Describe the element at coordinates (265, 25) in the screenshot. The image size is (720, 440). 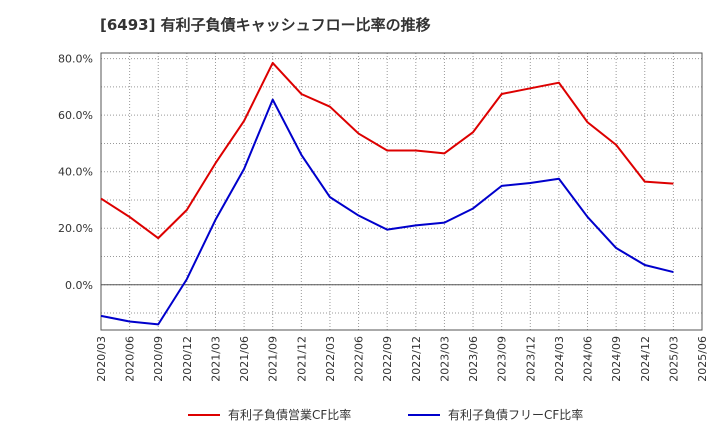
I see `chart-title: [6493] 有利子負債キャッシュフロー比率の推移` at that location.